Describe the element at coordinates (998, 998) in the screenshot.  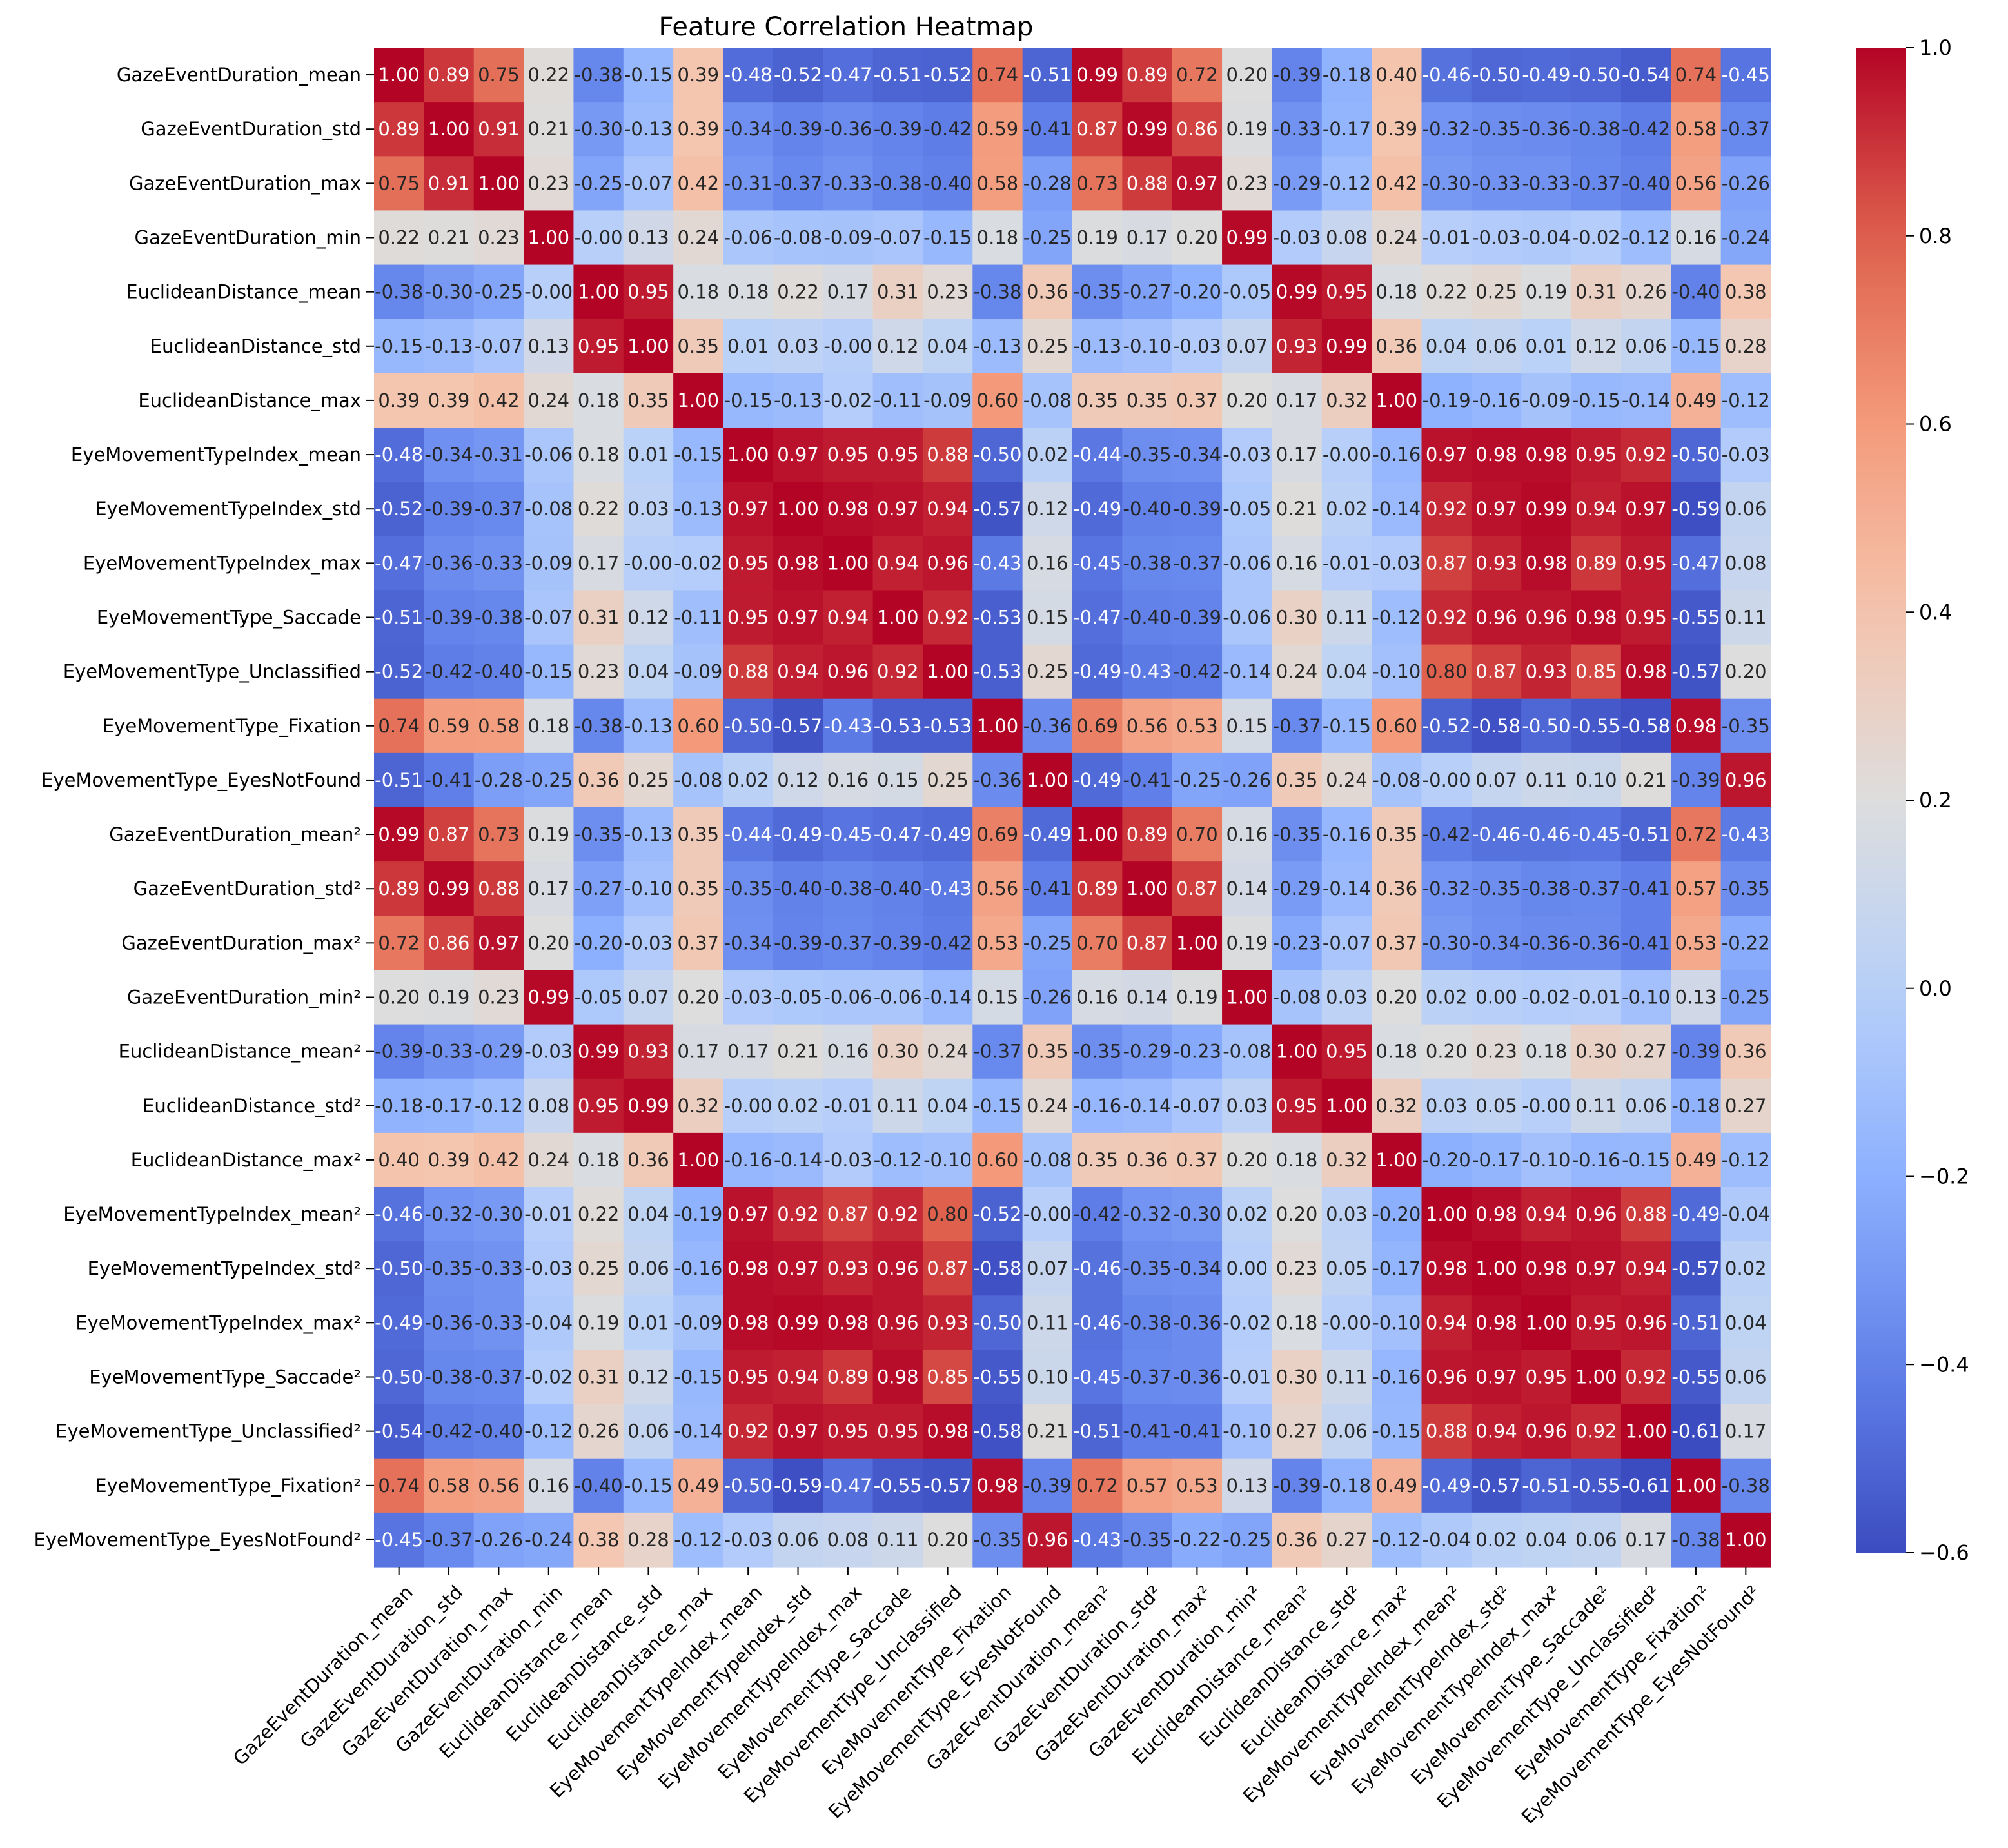
I see `cell-value-label: 0.15` at that location.